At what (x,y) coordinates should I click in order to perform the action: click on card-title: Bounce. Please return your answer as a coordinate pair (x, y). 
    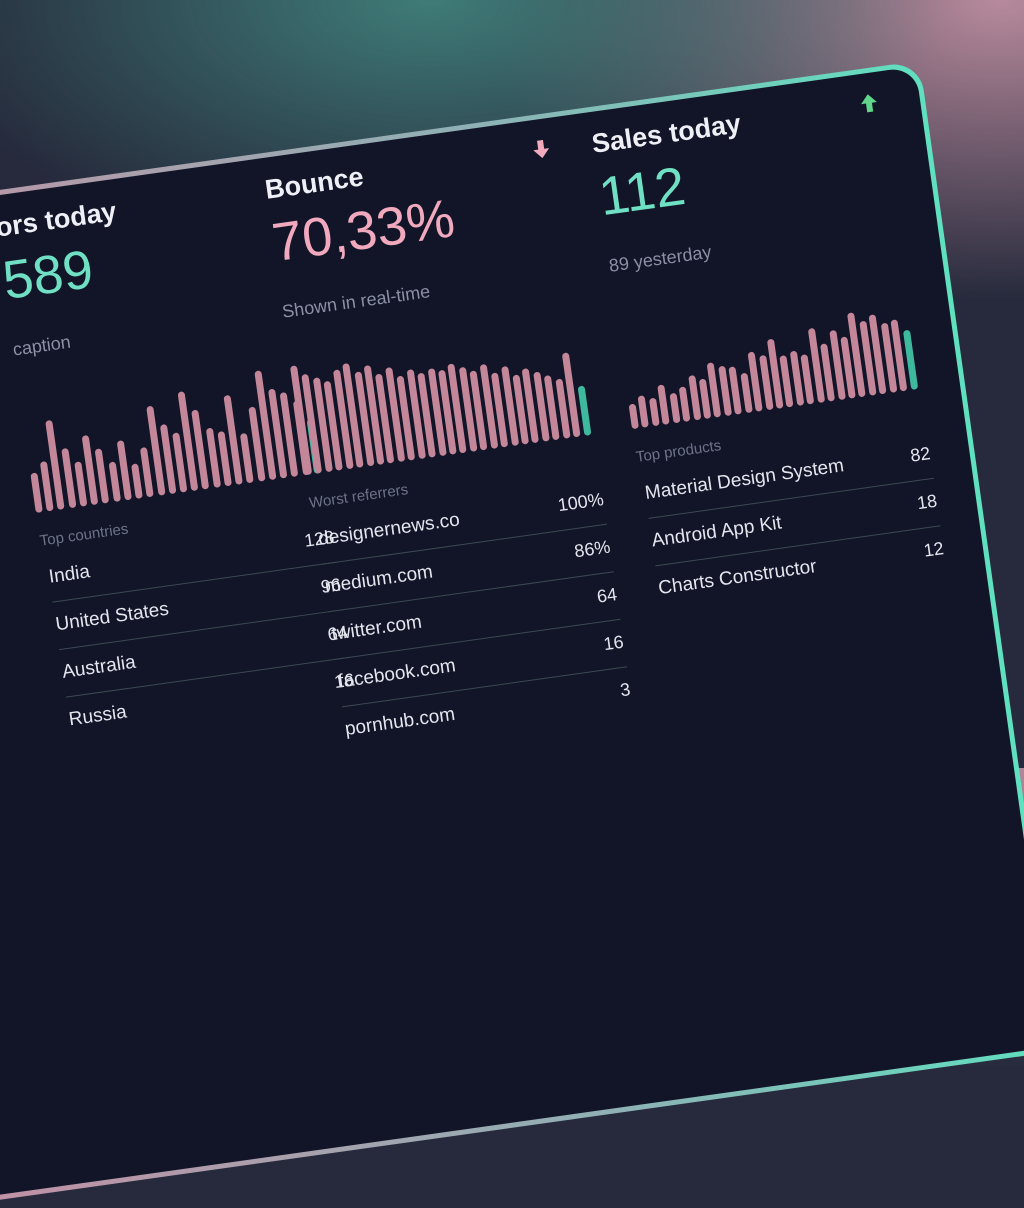
    Looking at the image, I should click on (314, 183).